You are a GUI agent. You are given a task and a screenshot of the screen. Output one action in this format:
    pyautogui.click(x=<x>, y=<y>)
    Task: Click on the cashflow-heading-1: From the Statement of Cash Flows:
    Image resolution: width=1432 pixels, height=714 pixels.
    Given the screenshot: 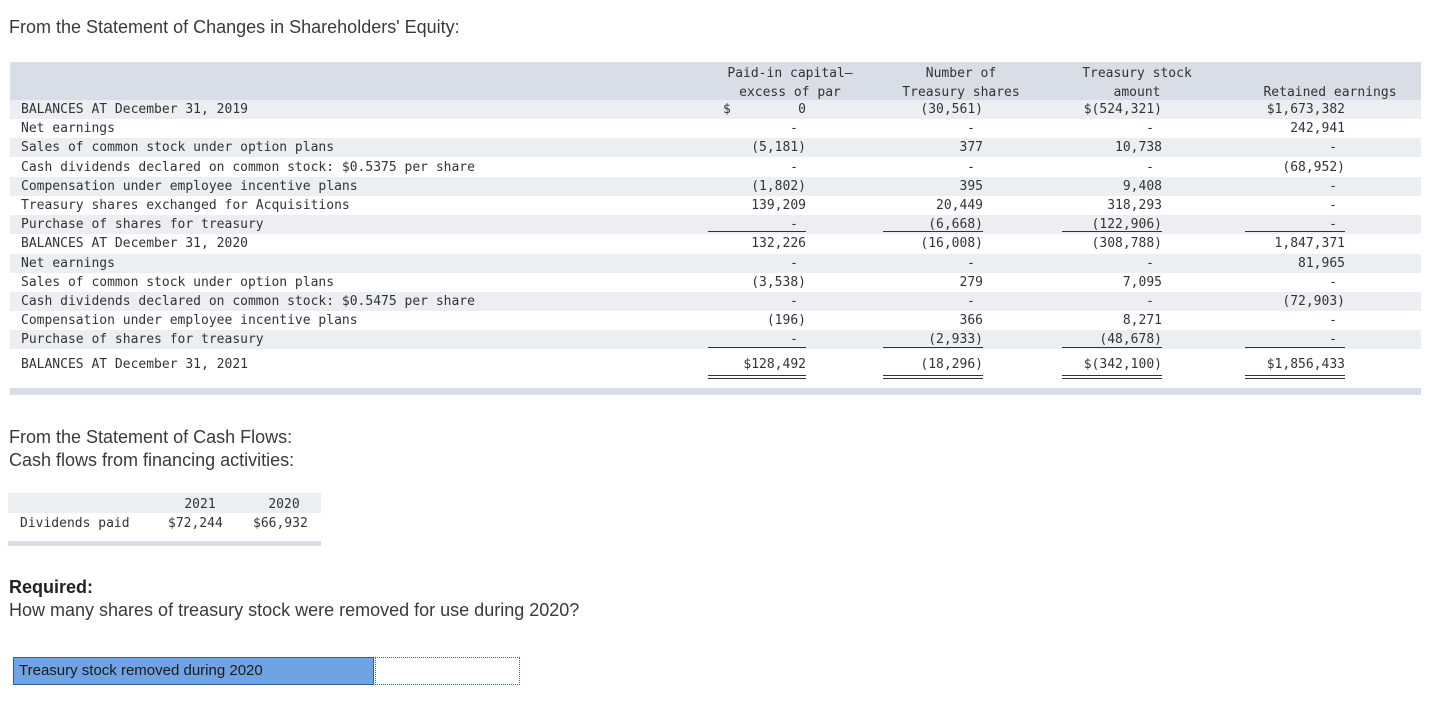 What is the action you would take?
    pyautogui.click(x=151, y=437)
    